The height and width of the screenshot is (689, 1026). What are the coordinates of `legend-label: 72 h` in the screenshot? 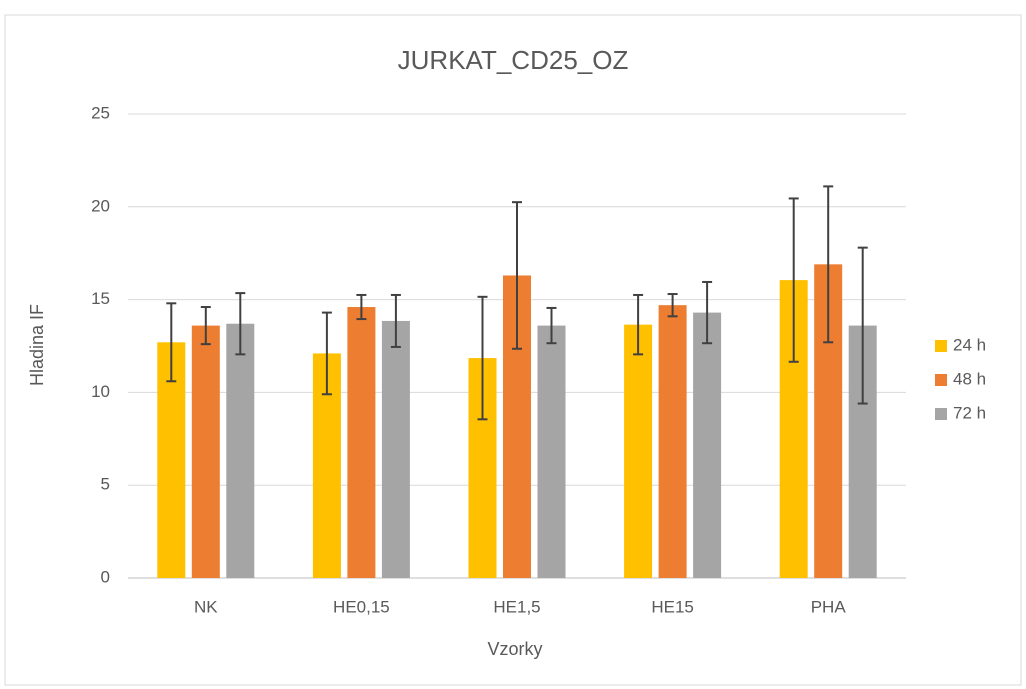 It's located at (969, 412).